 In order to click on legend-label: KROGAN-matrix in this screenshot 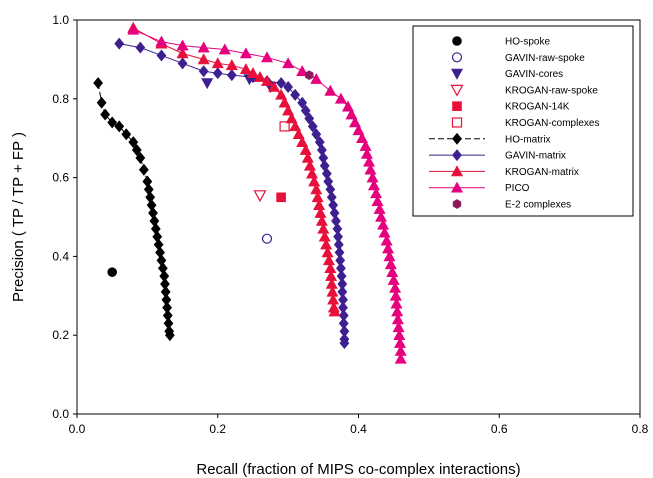, I will do `click(542, 172)`.